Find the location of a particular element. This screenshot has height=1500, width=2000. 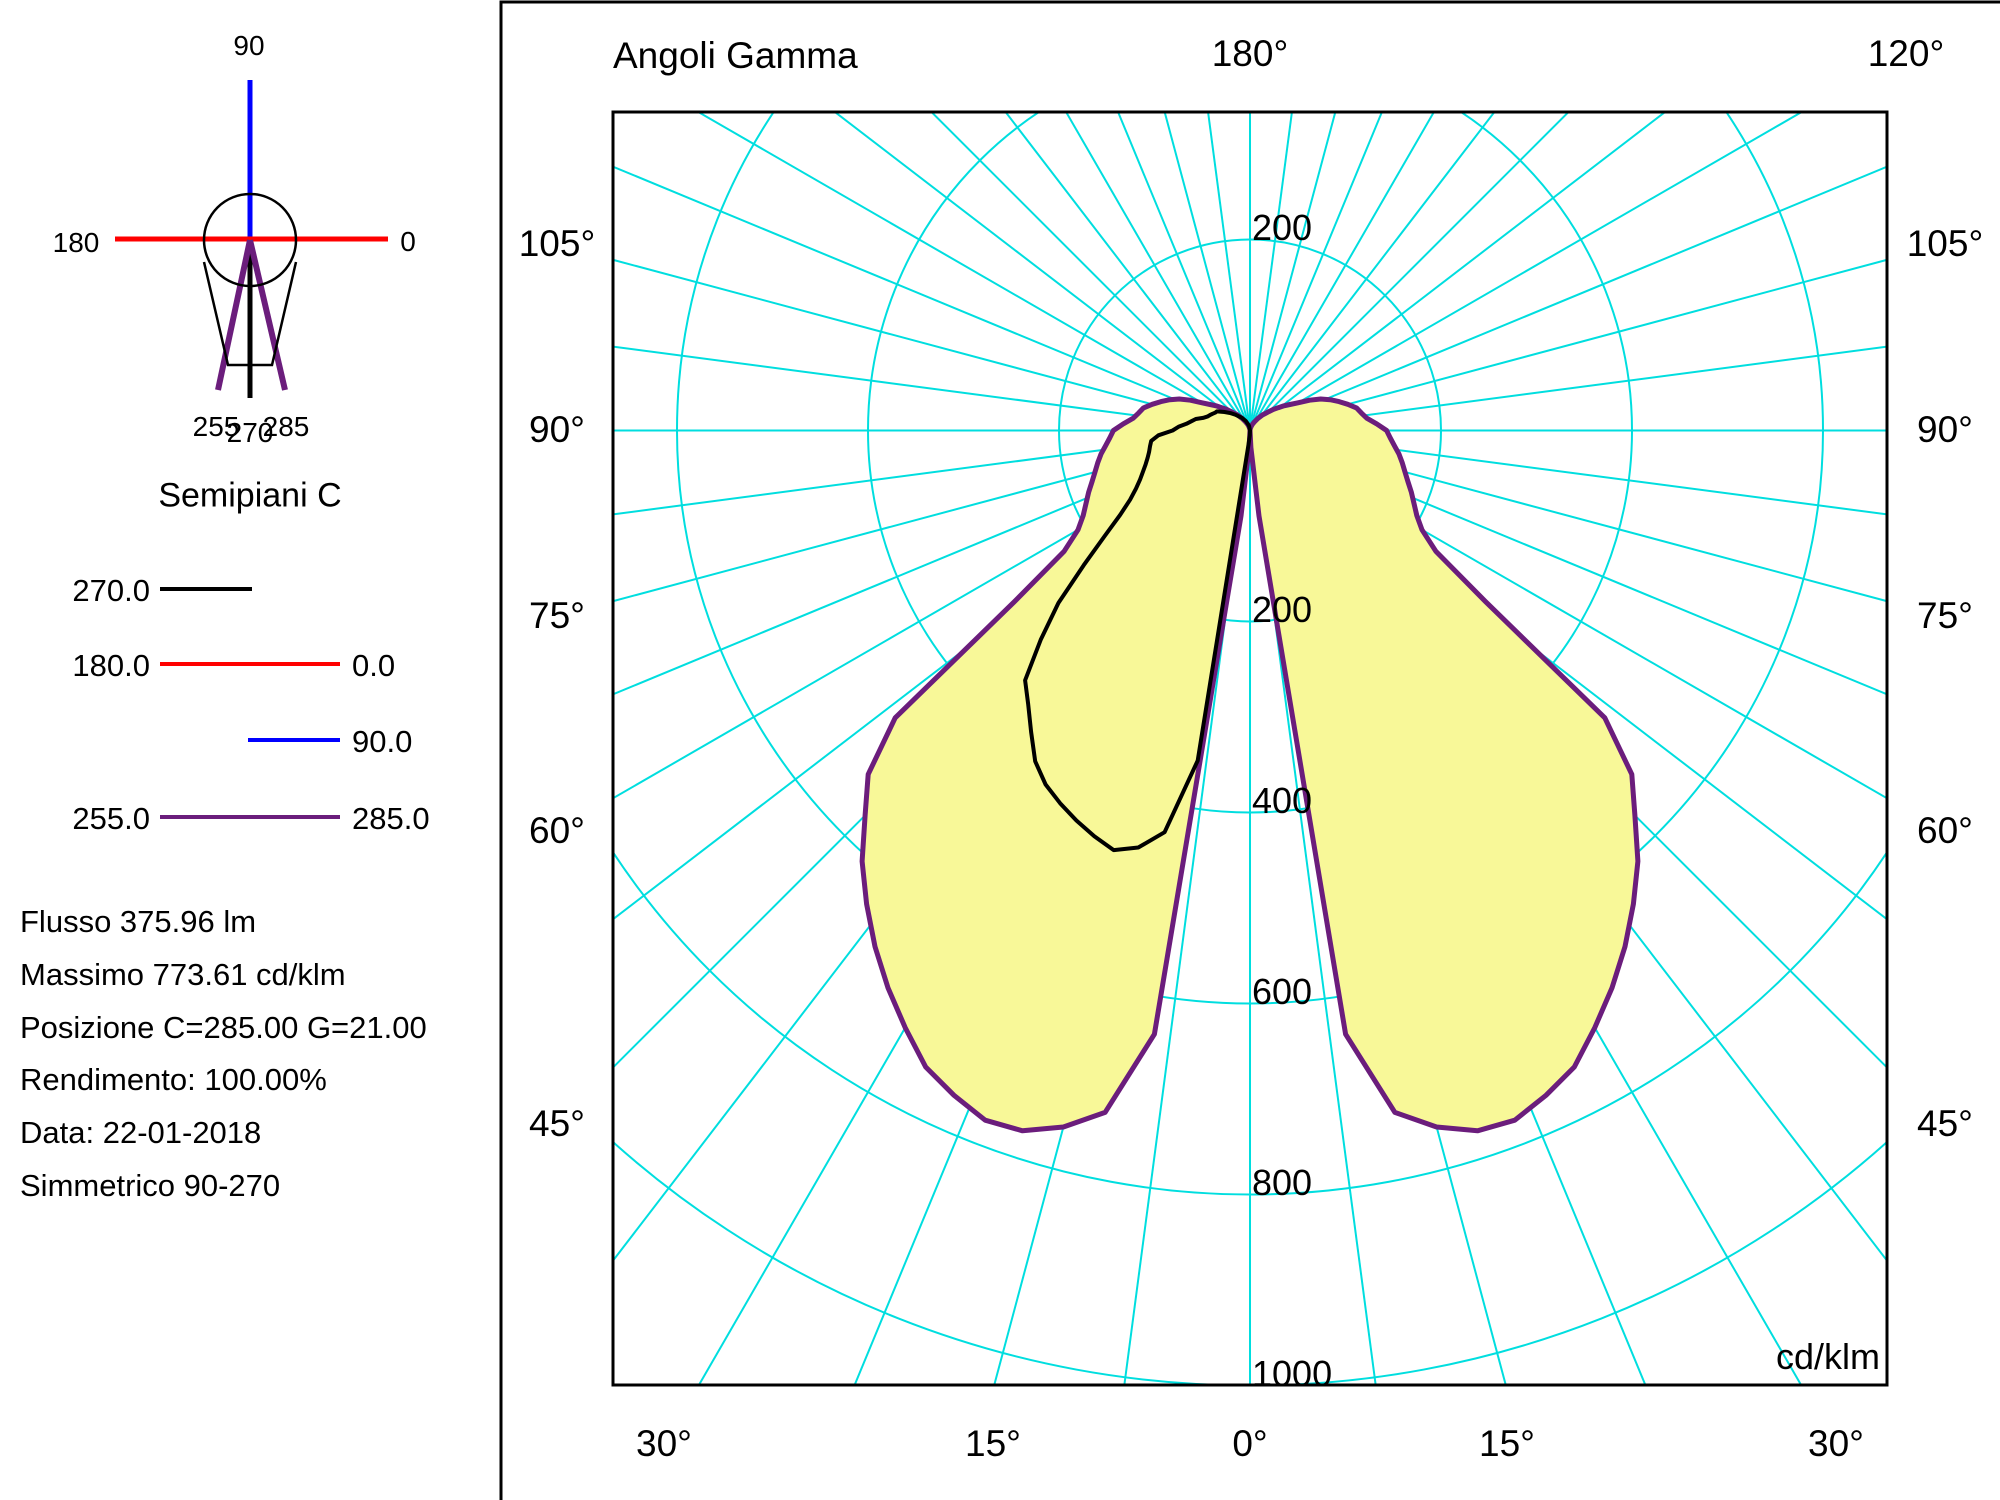

legend-right-label-3: 285.0 is located at coordinates (391, 818).